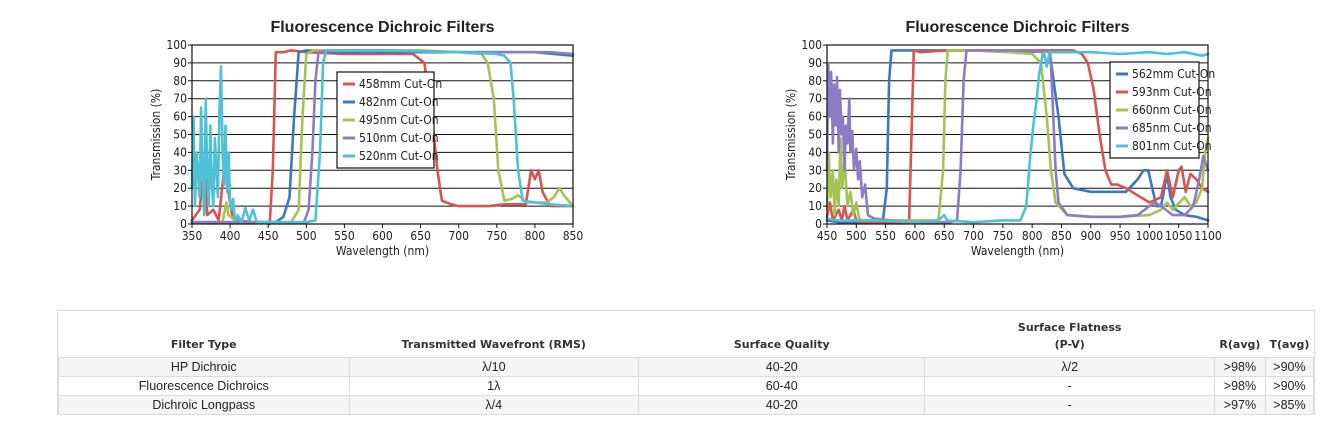 The width and height of the screenshot is (1338, 440). I want to click on chart1-xtick-650: 650, so click(420, 236).